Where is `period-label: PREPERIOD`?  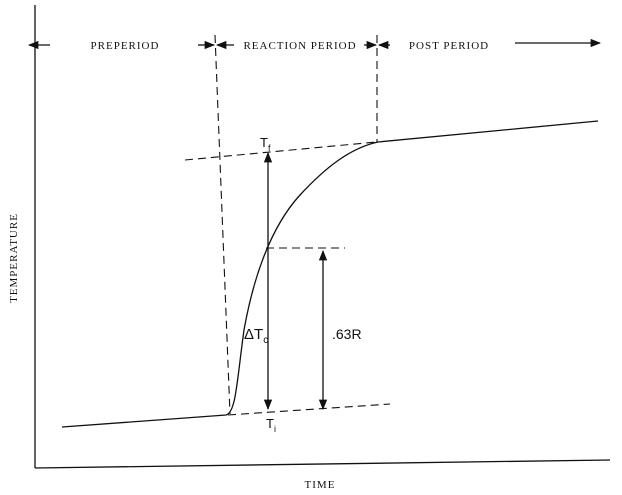
period-label: PREPERIOD is located at coordinates (125, 46).